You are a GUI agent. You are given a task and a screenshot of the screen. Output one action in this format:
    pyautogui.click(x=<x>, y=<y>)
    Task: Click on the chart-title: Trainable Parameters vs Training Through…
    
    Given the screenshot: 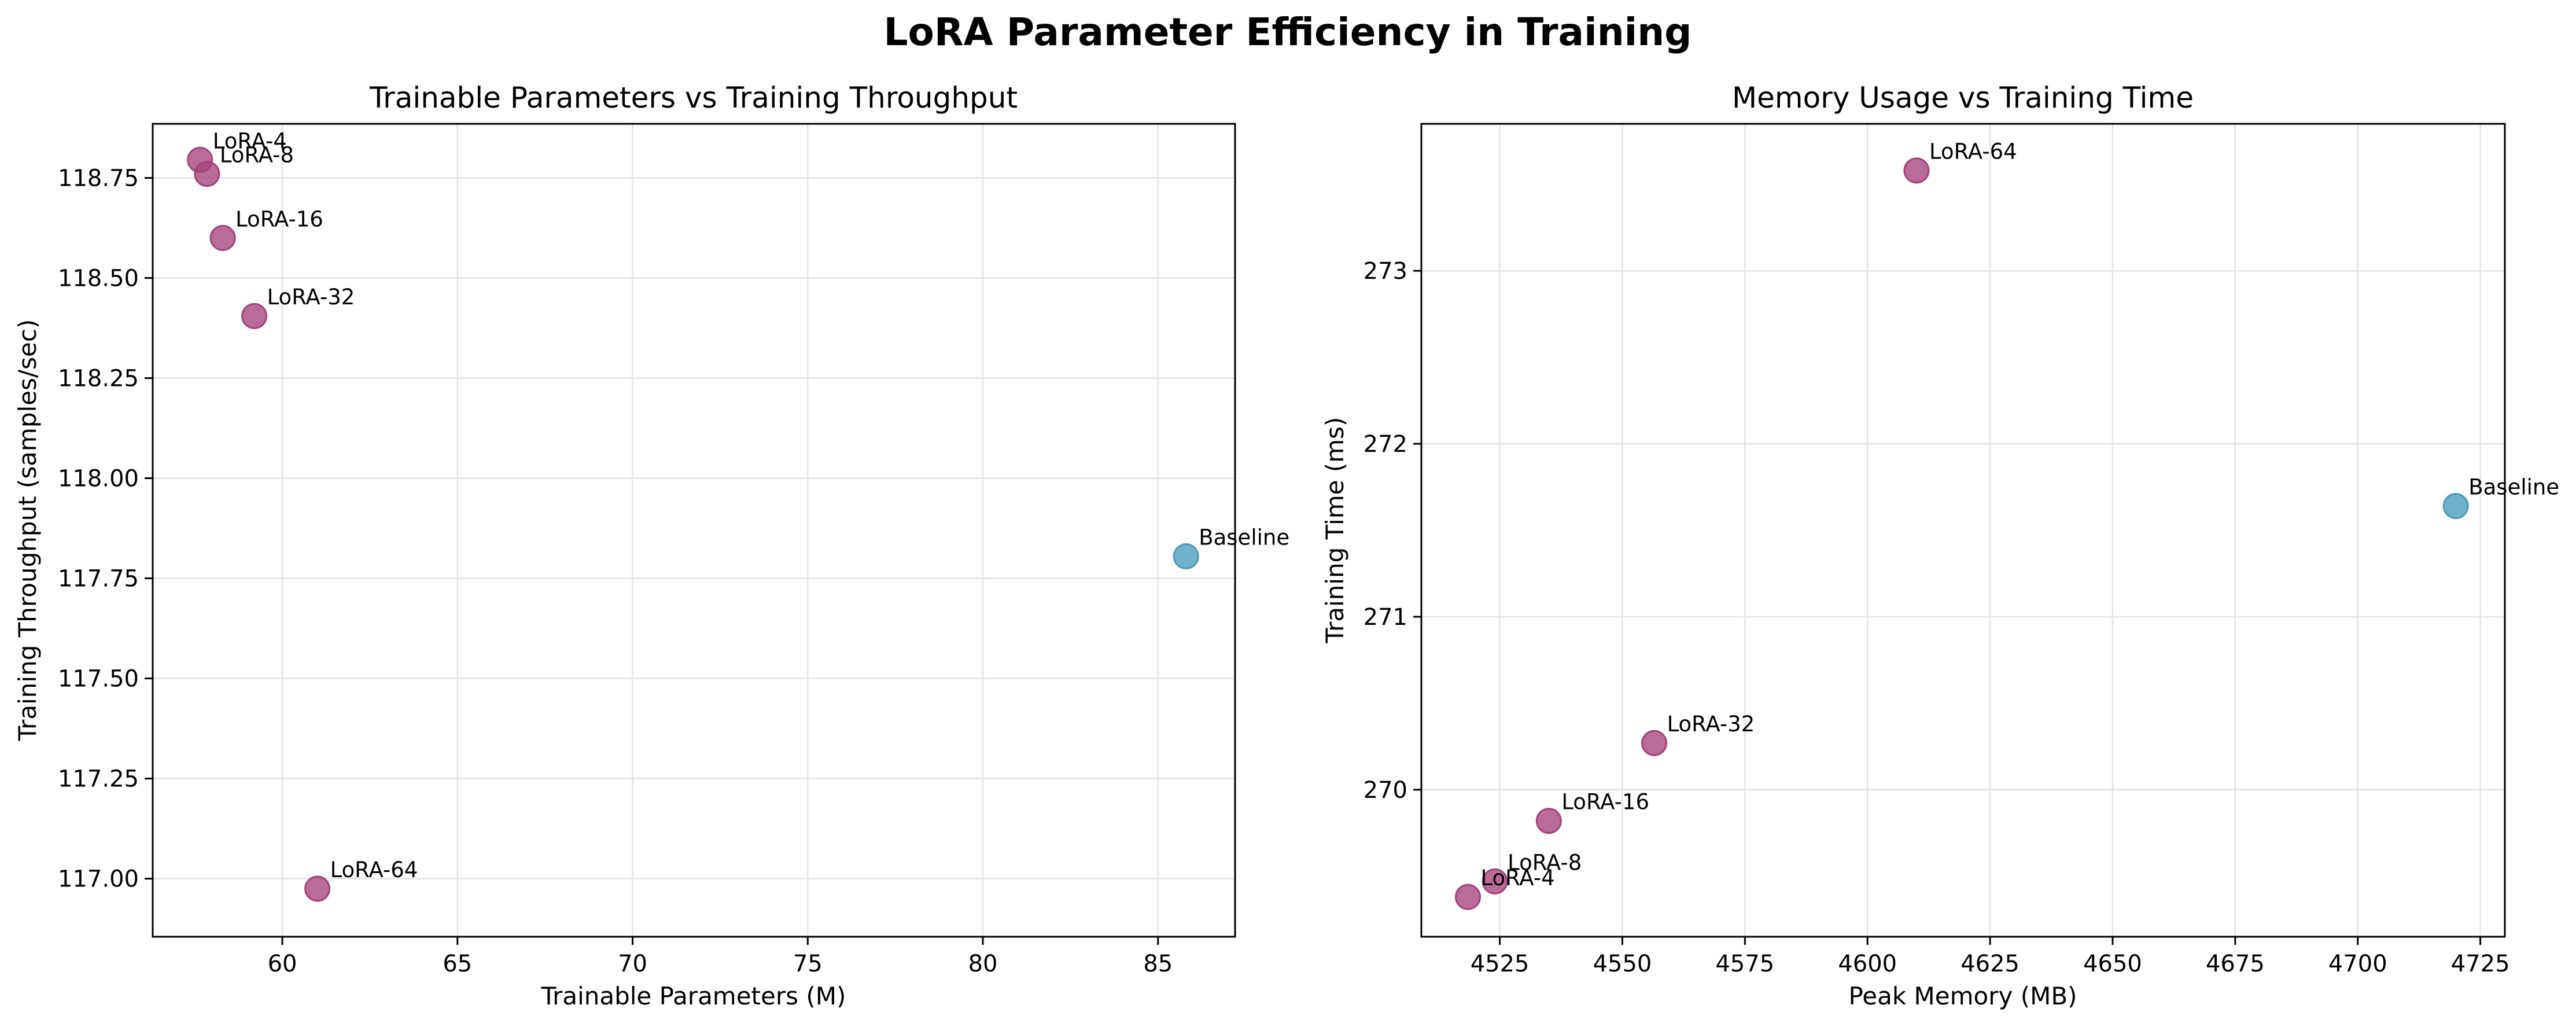 What is the action you would take?
    pyautogui.click(x=693, y=98)
    